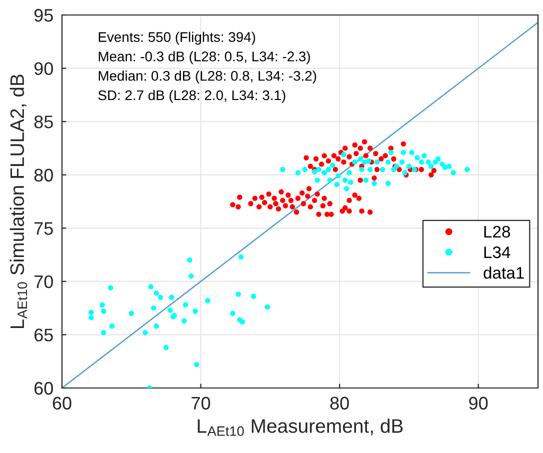 This screenshot has width=543, height=453. What do you see at coordinates (497, 252) in the screenshot?
I see `legend-label: L34` at bounding box center [497, 252].